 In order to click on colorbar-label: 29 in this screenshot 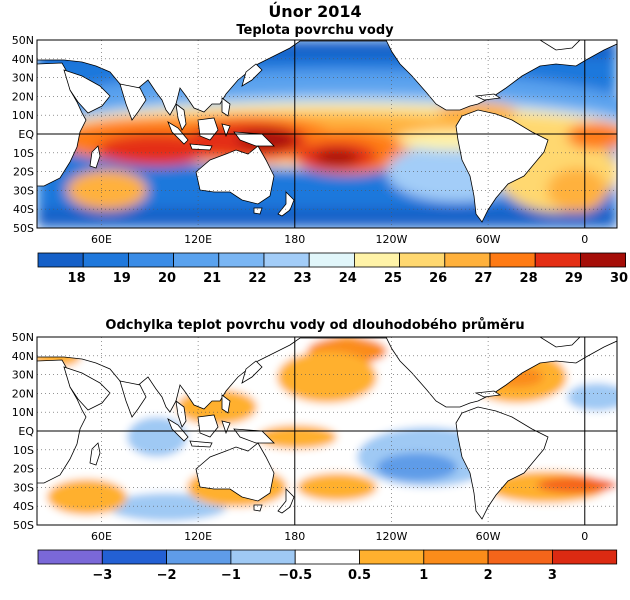, I will do `click(574, 278)`.